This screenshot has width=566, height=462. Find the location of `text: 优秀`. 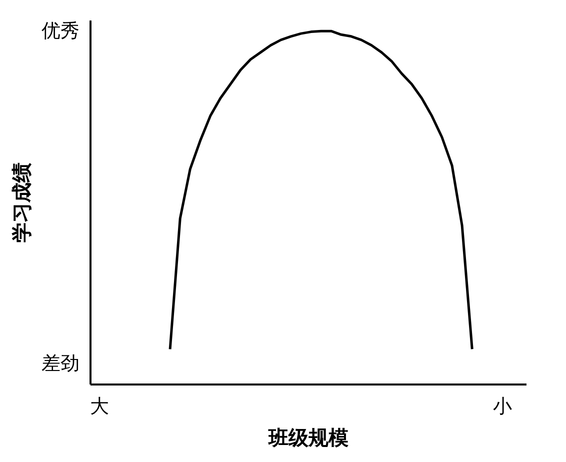

text: 优秀 is located at coordinates (61, 31).